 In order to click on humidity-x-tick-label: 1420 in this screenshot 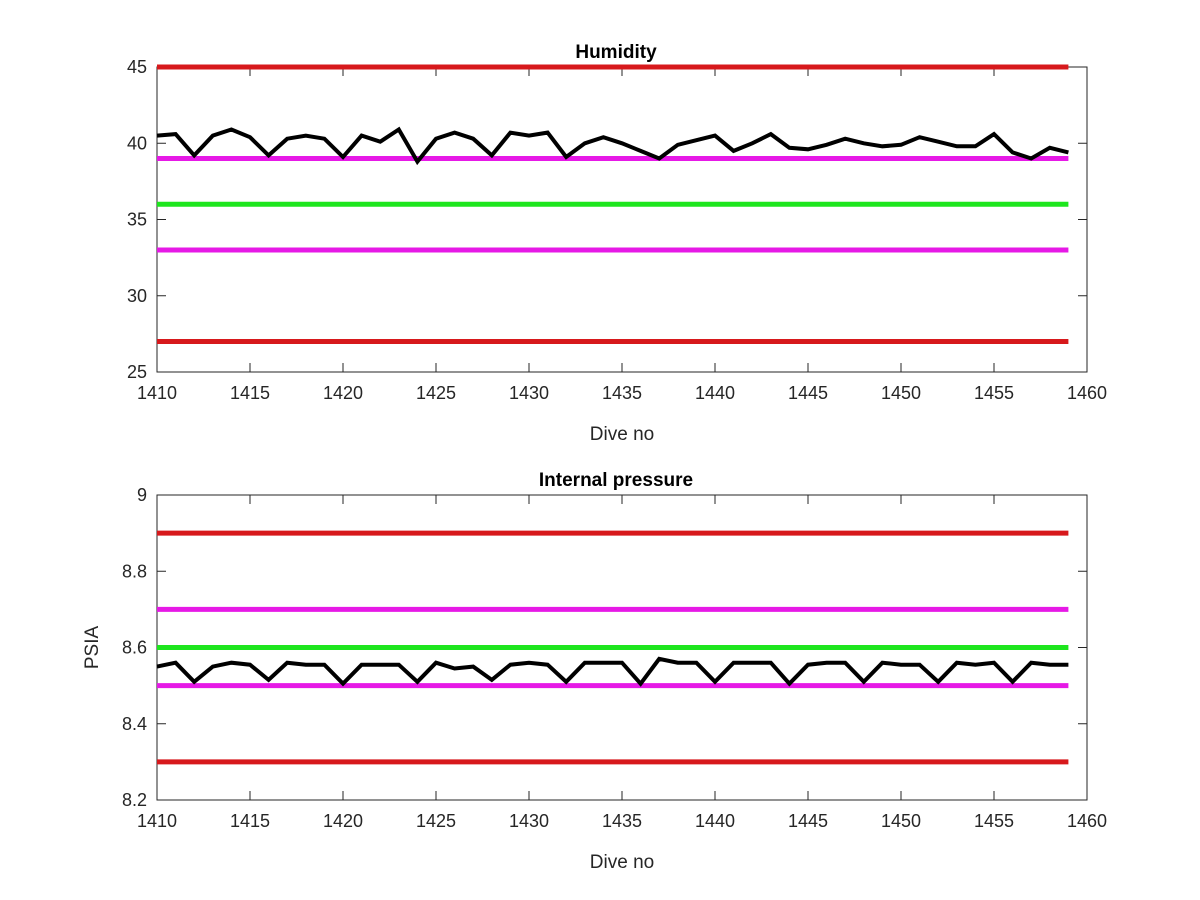, I will do `click(343, 393)`.